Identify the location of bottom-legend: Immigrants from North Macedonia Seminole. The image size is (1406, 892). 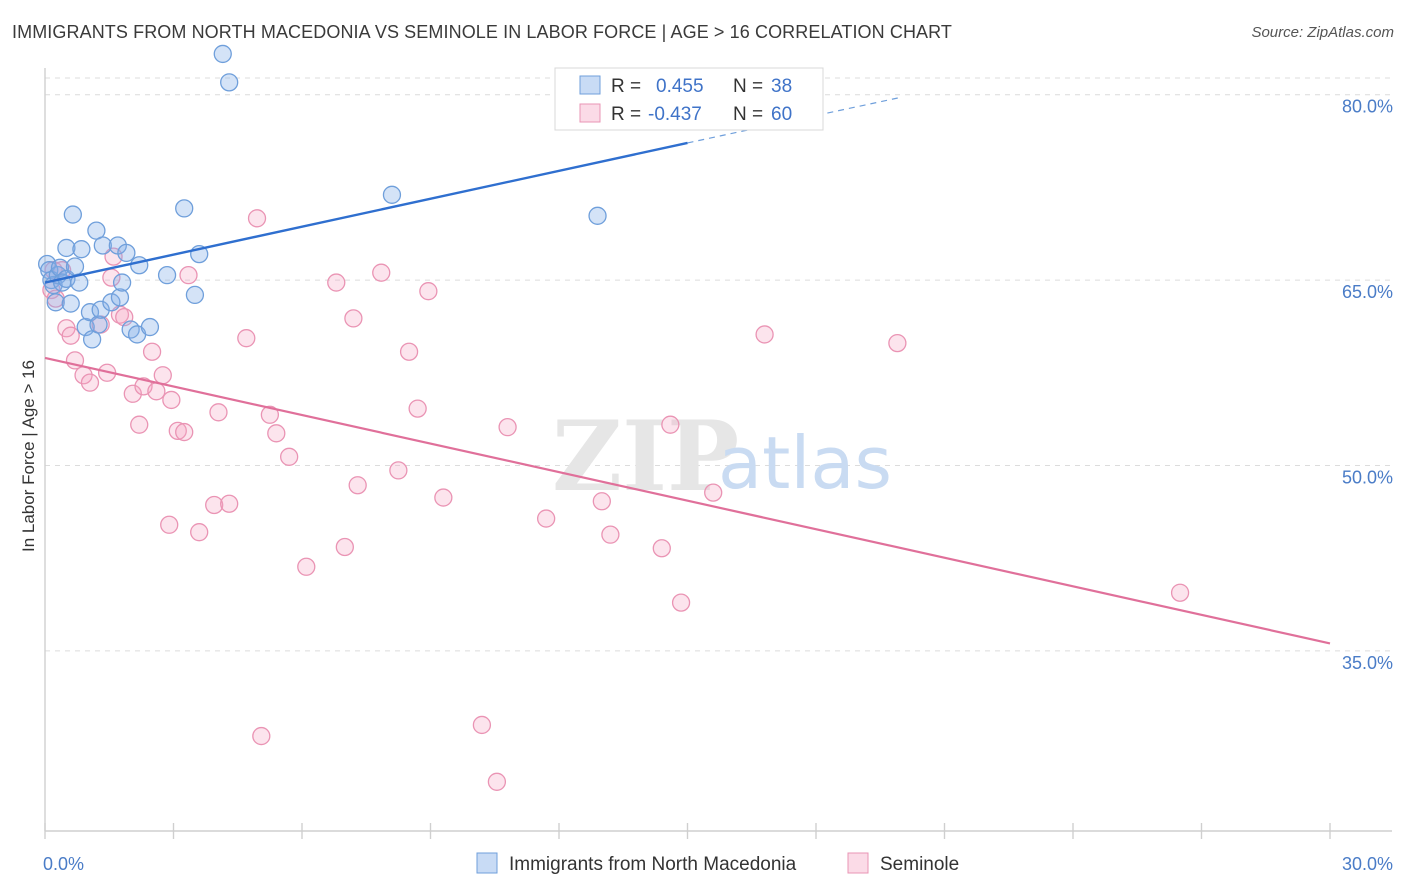
(717, 863).